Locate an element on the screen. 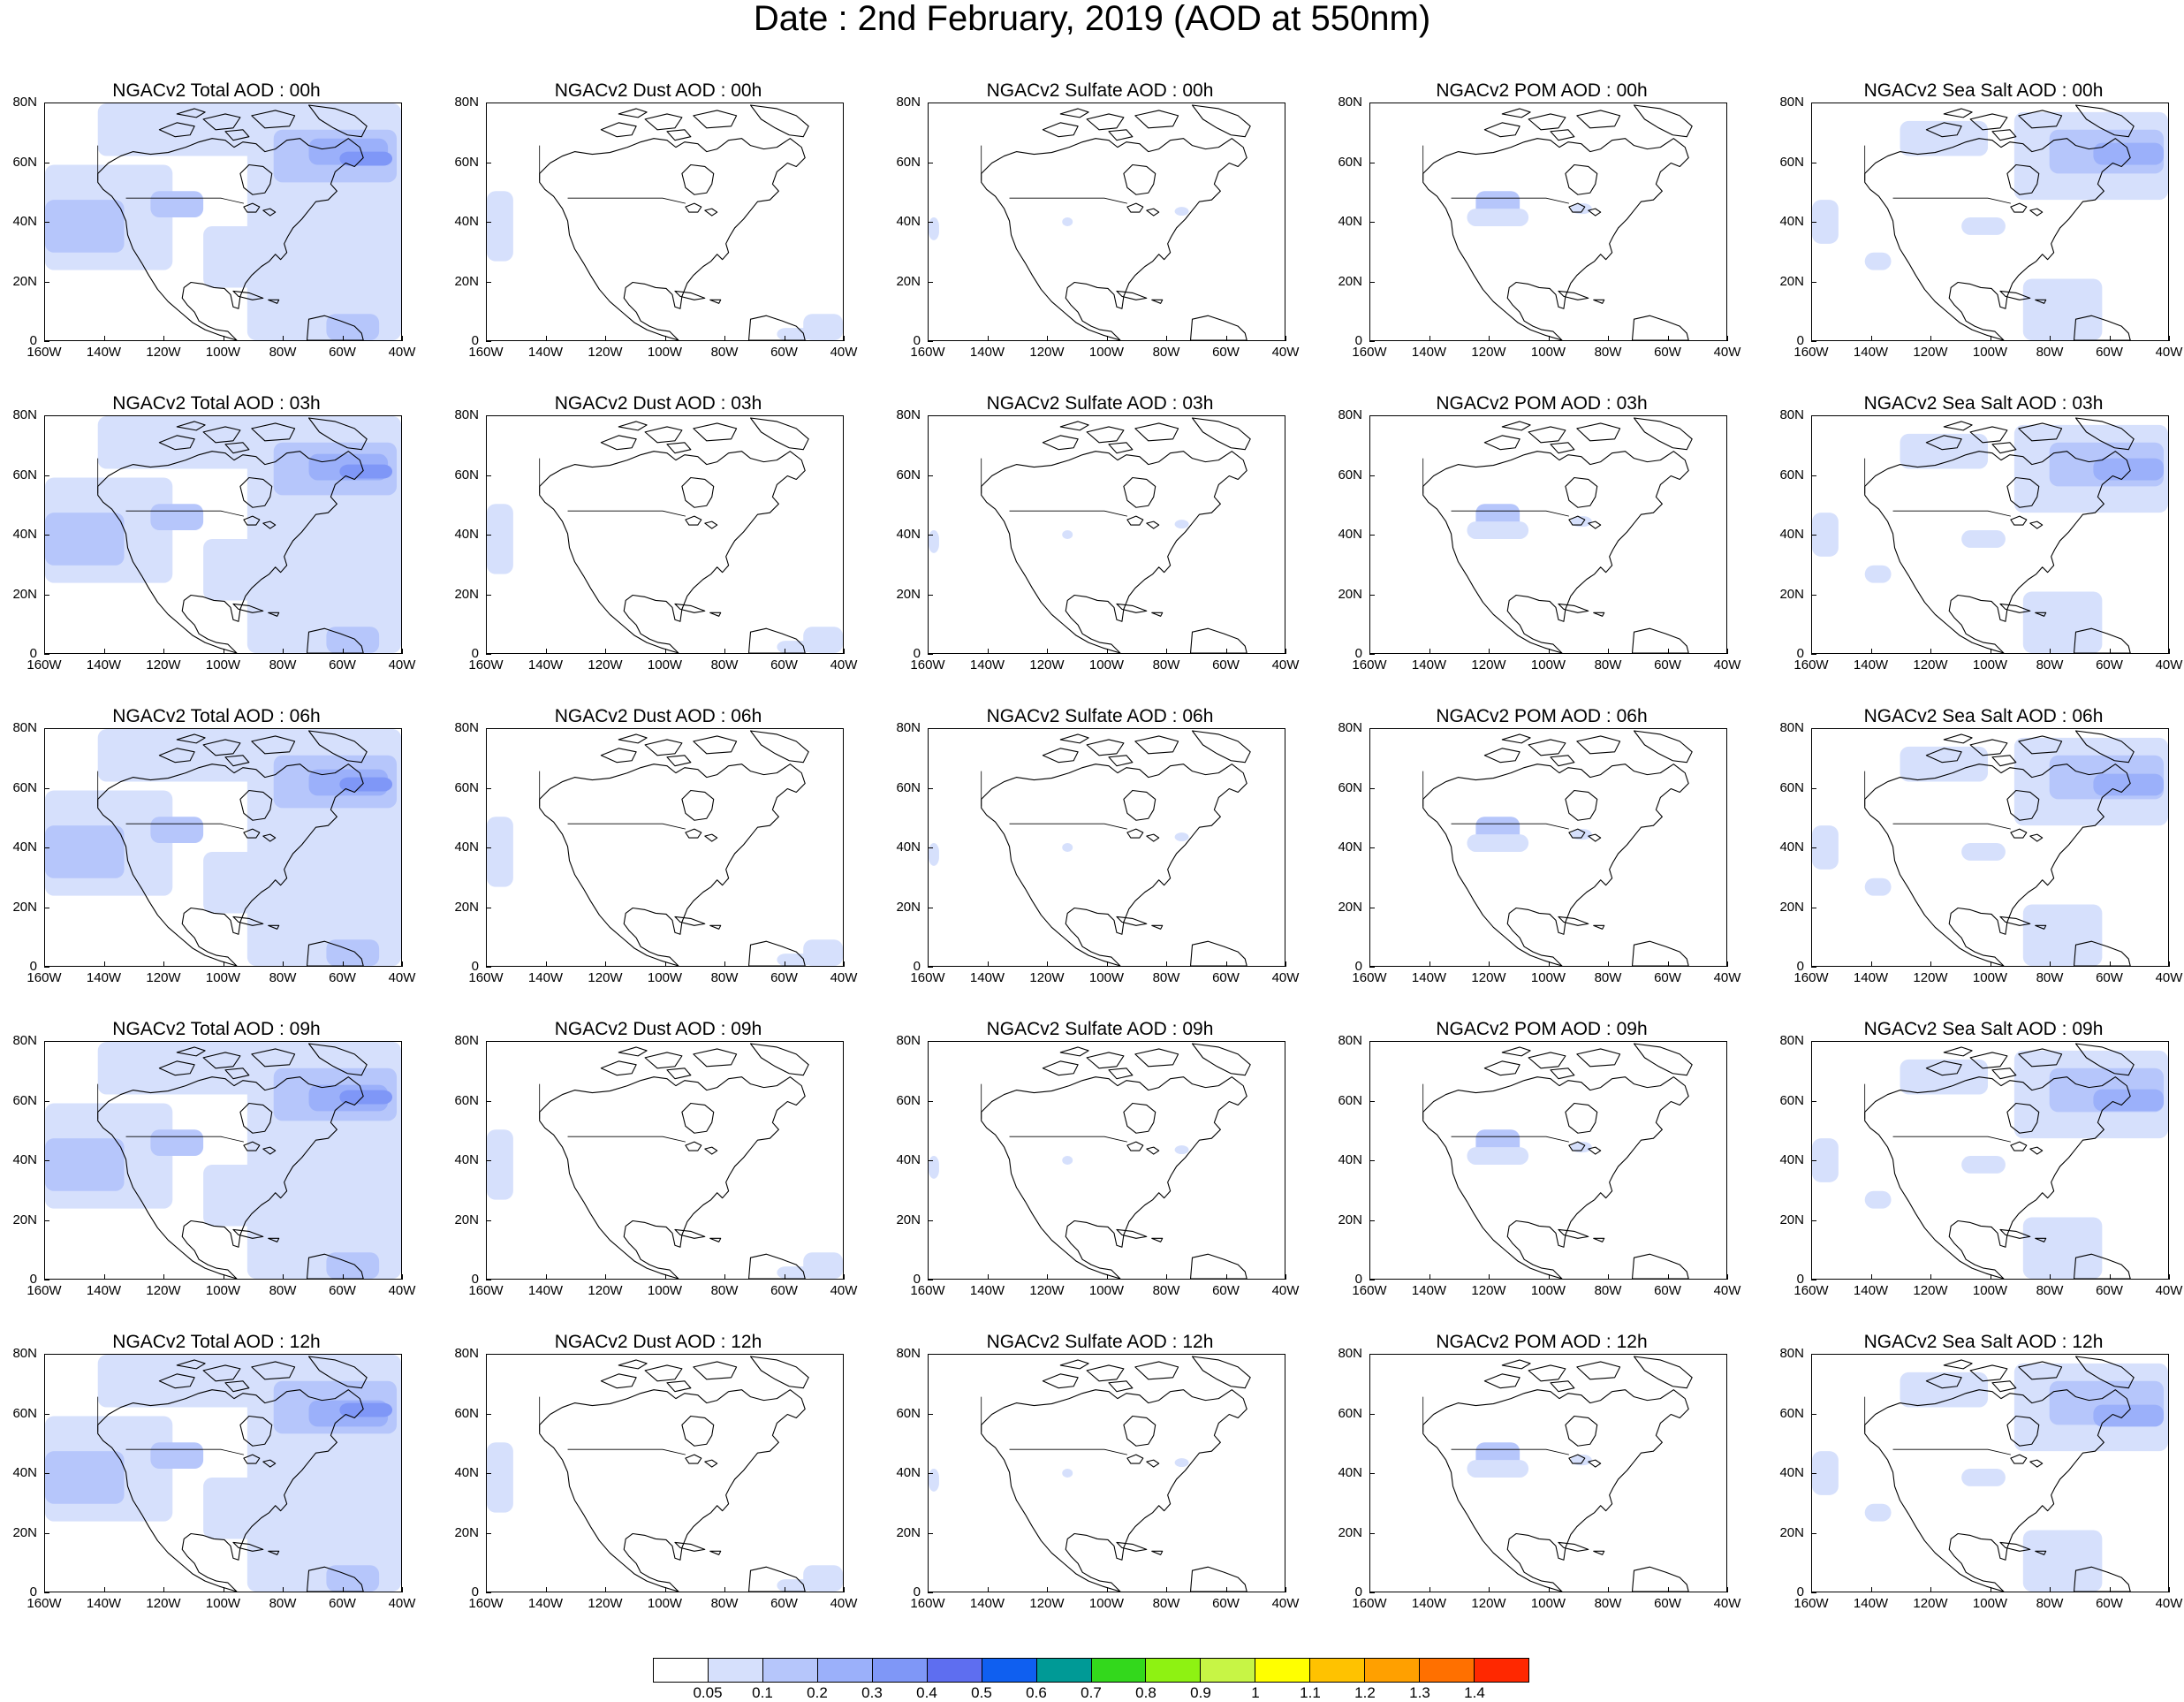 This screenshot has height=1702, width=2184. colorbar-label: 1.3 is located at coordinates (1419, 1692).